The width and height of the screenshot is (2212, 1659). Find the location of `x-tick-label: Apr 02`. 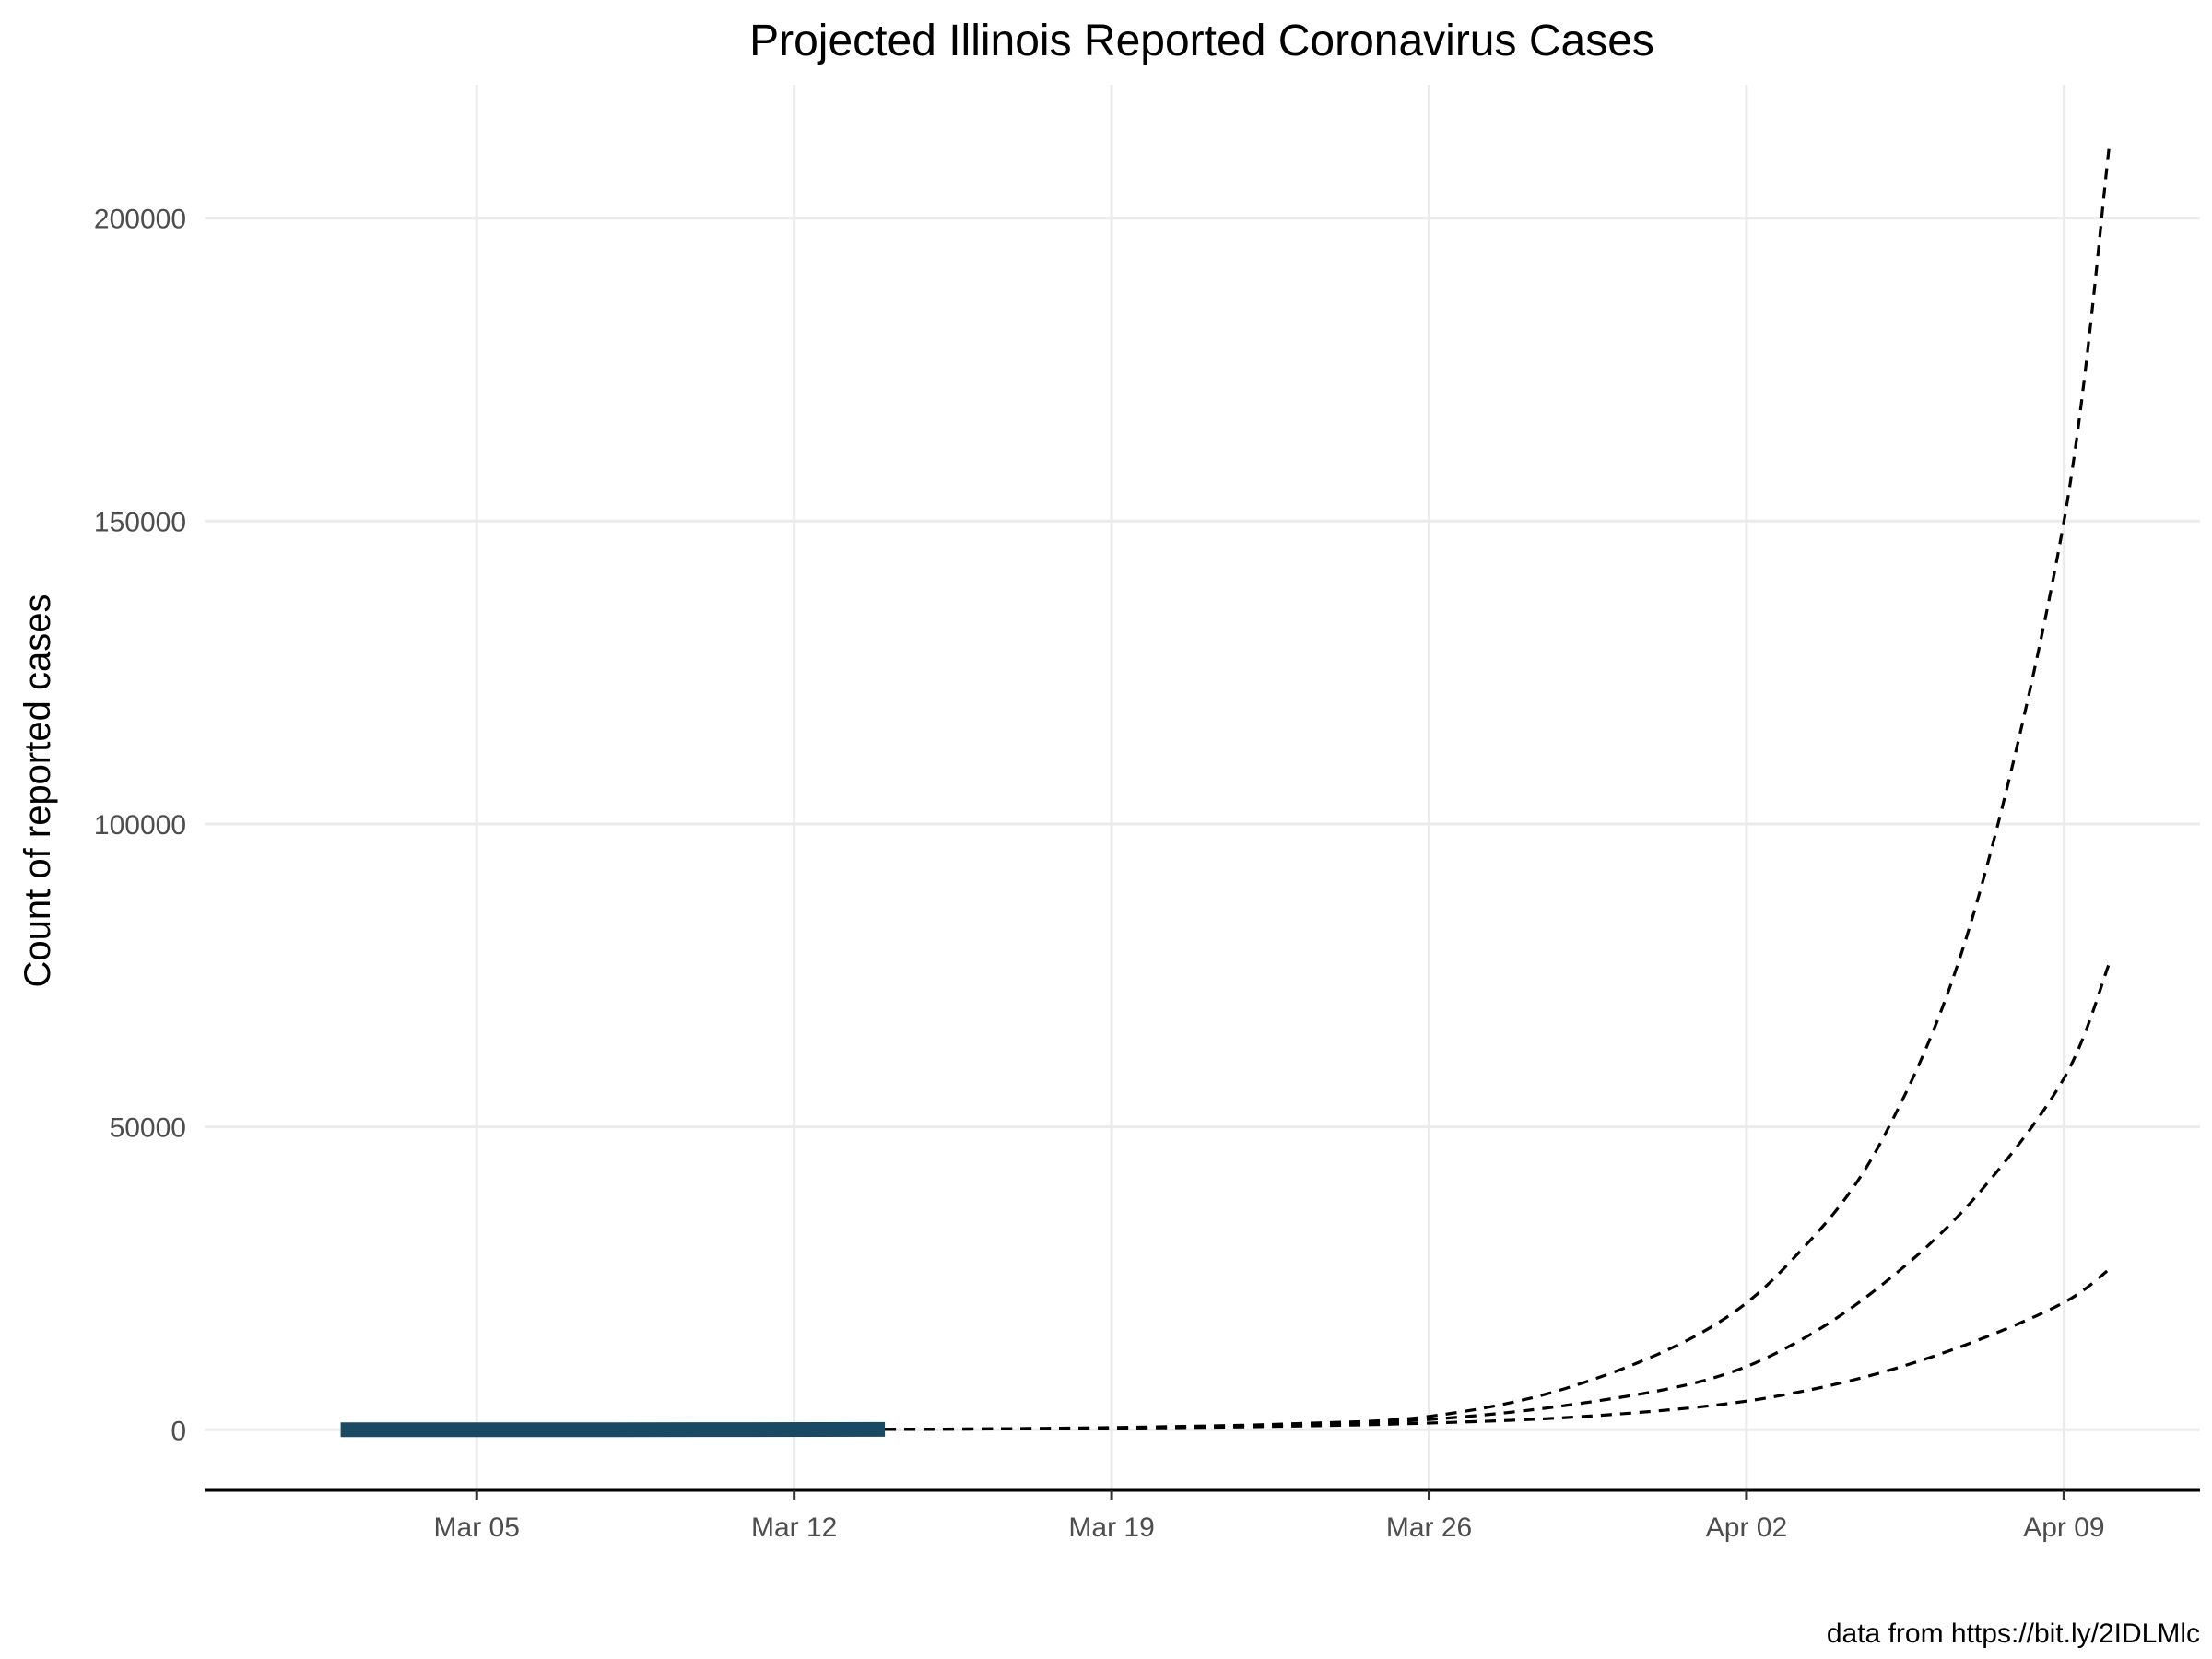

x-tick-label: Apr 02 is located at coordinates (1746, 1527).